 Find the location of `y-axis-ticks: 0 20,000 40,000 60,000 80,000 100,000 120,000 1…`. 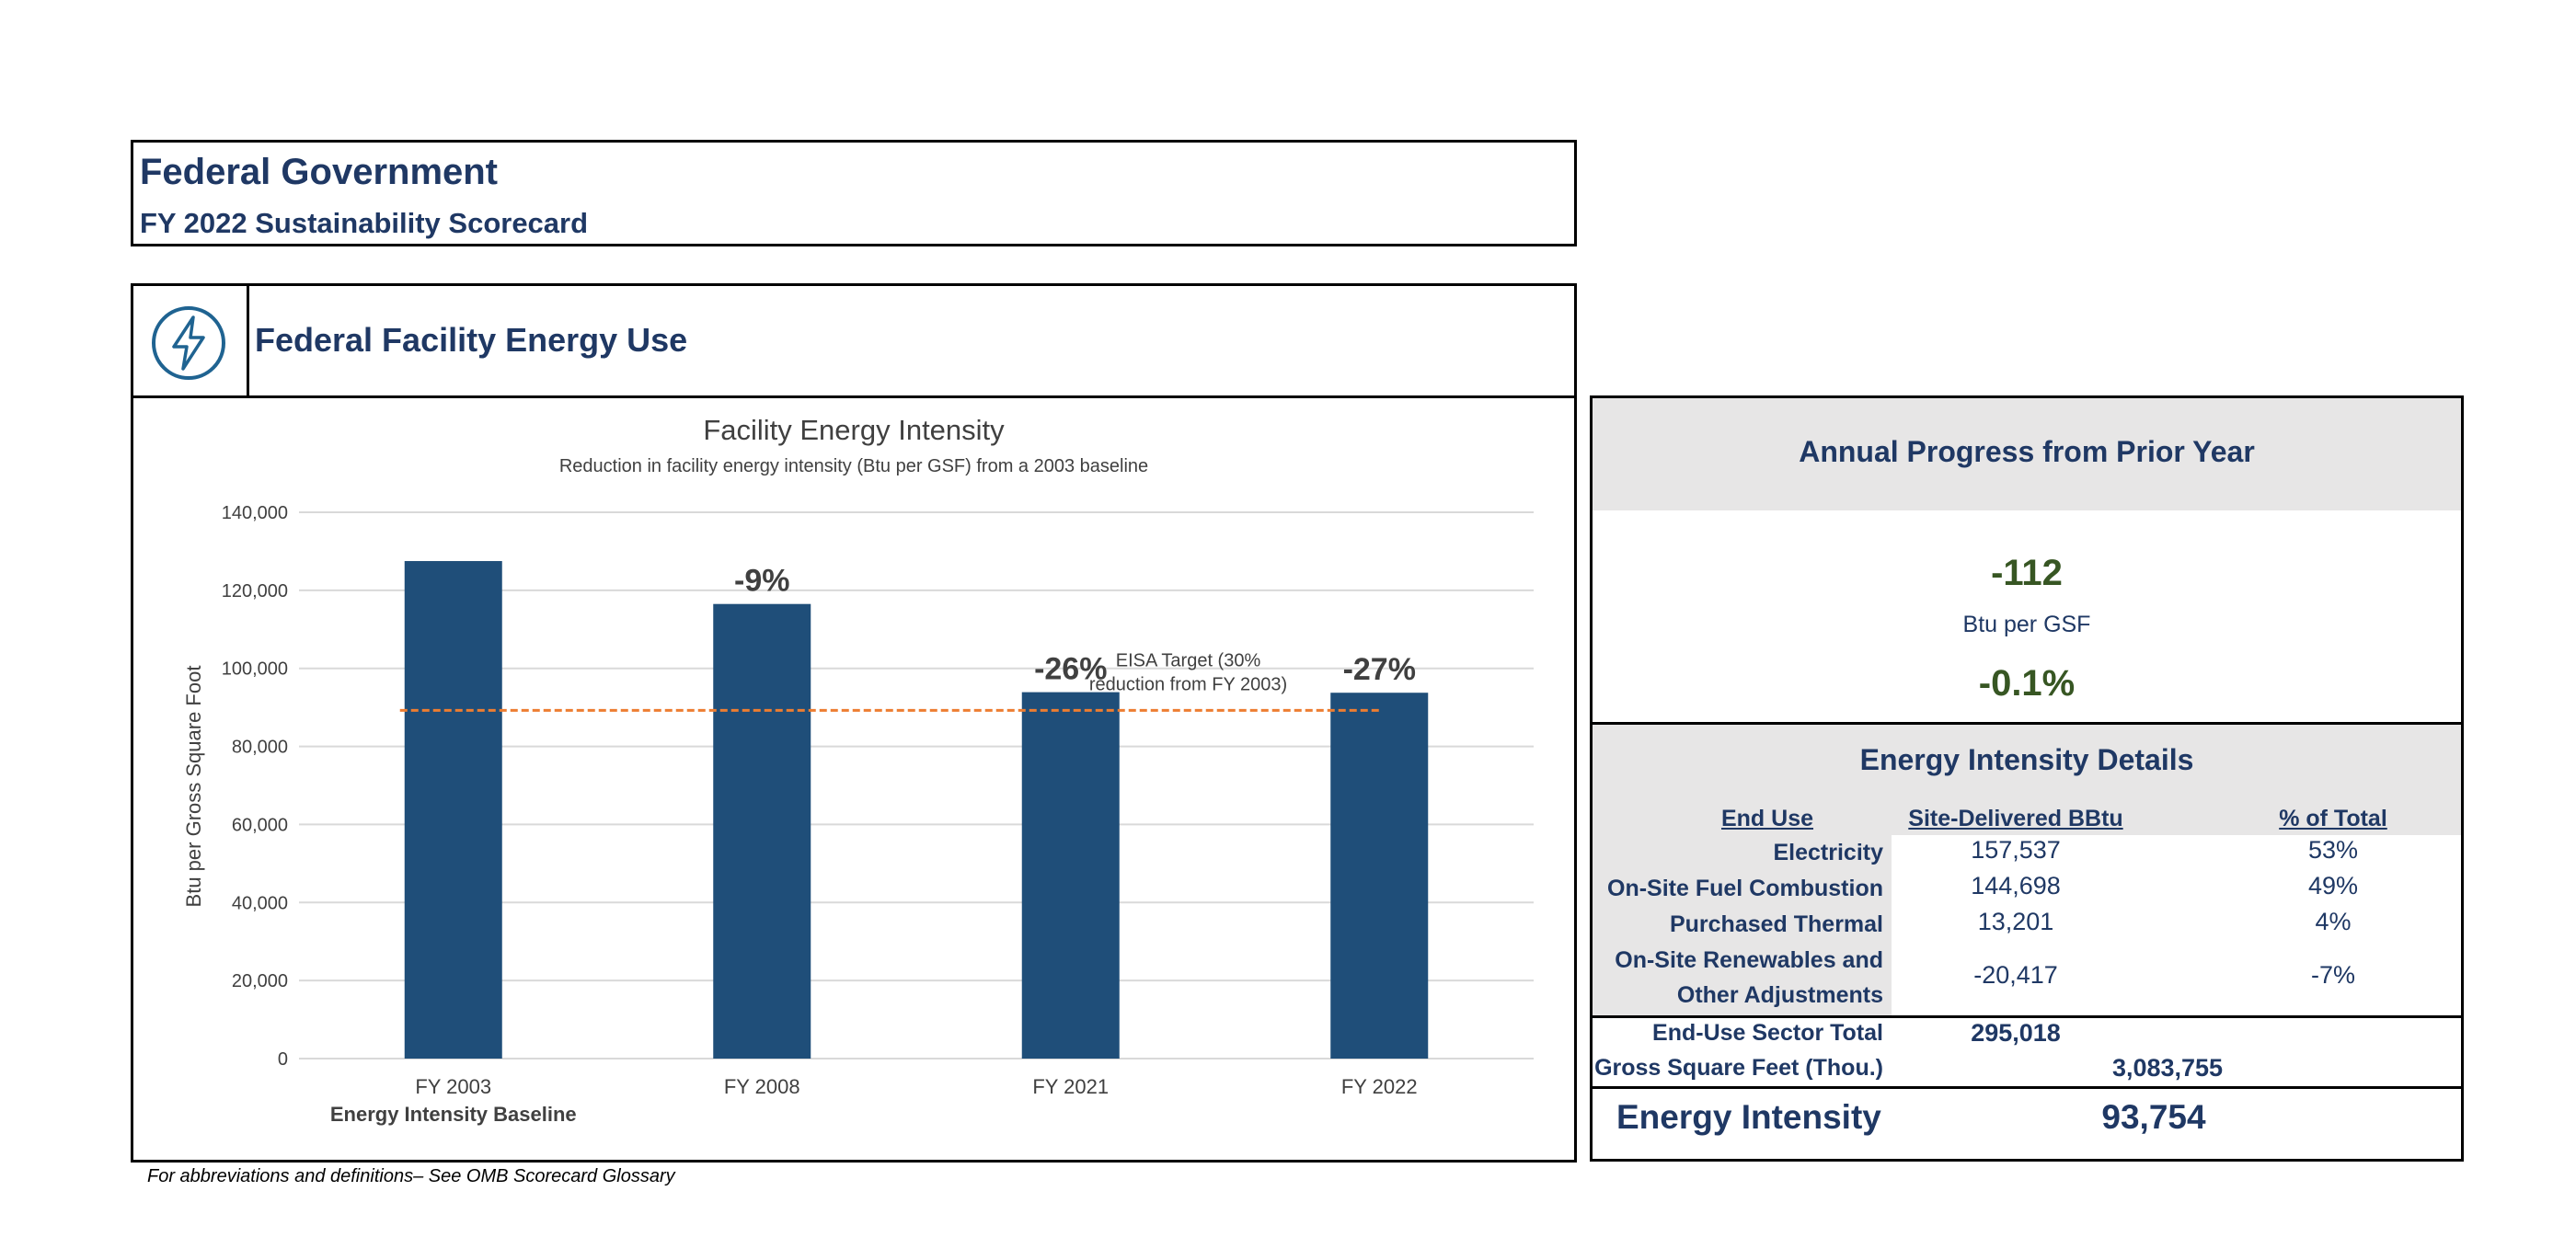

y-axis-ticks: 0 20,000 40,000 60,000 80,000 100,000 120,000 1… is located at coordinates (255, 786).